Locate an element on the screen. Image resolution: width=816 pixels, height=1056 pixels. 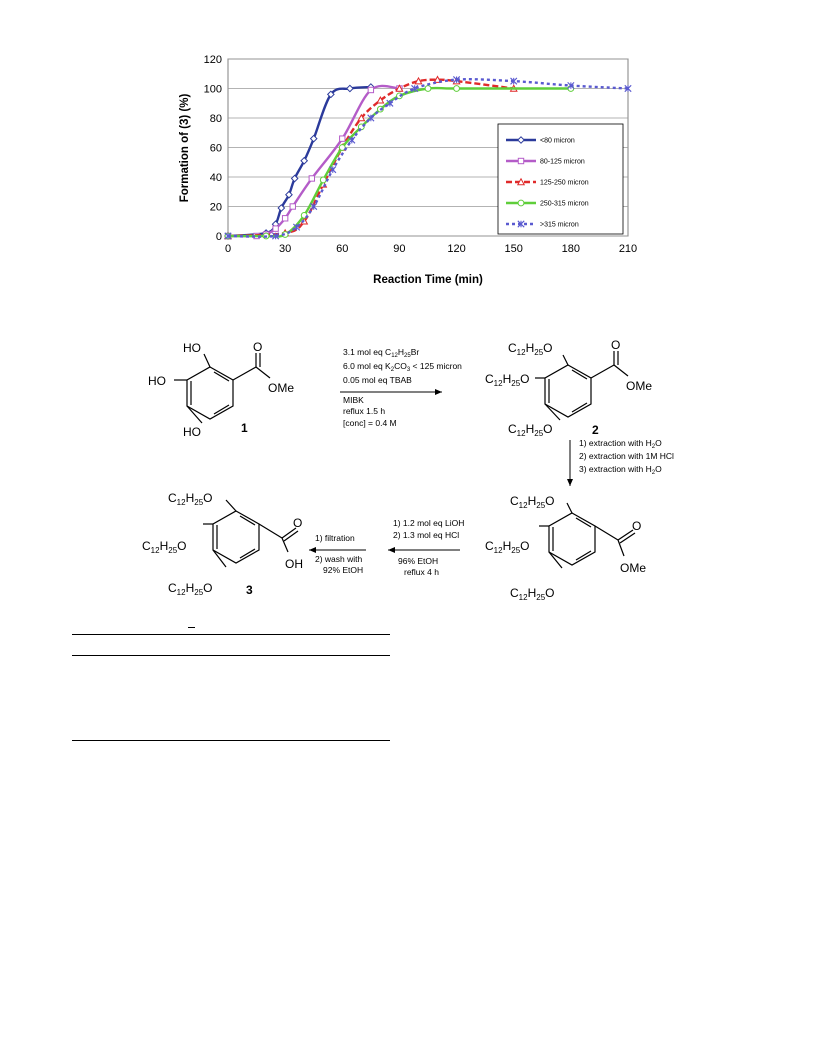
legend-entry-4: >315 micron is located at coordinates (542, 224).